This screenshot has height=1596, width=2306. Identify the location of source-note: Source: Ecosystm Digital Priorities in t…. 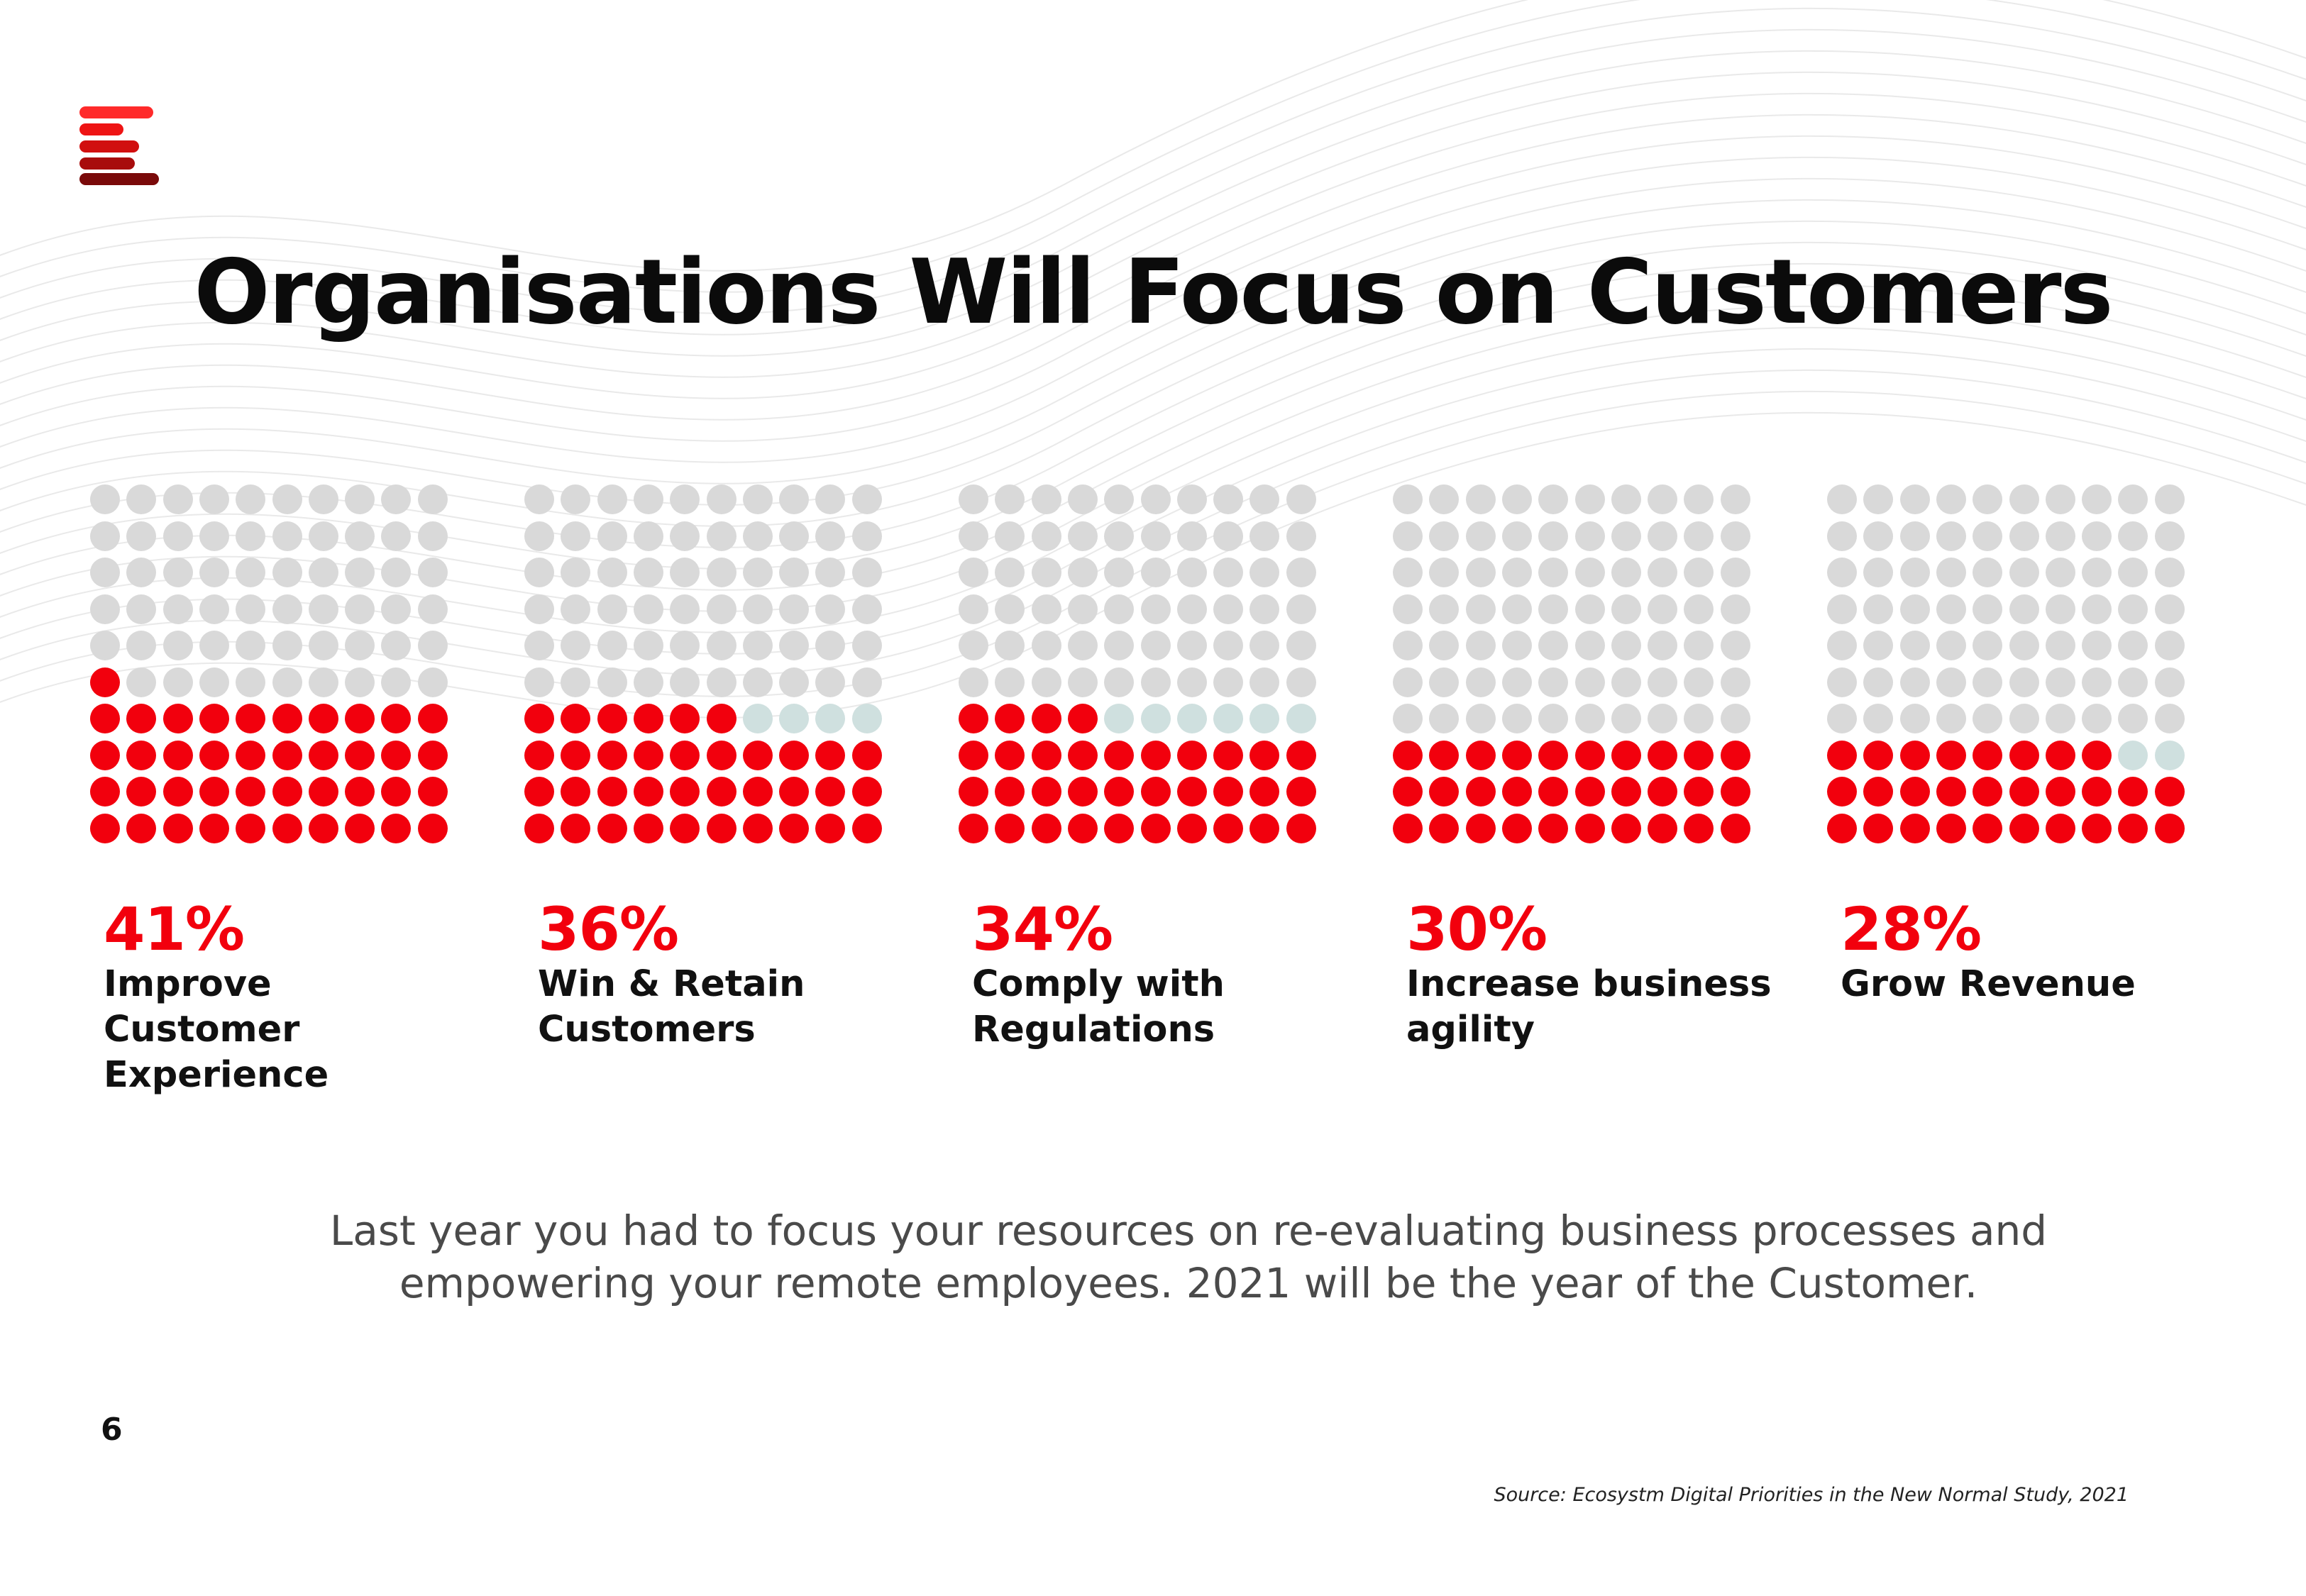
(1812, 1495).